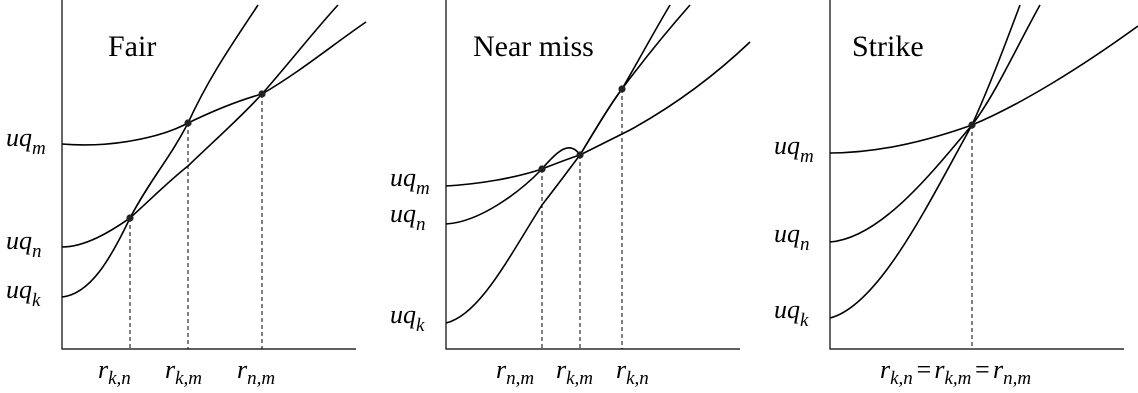 The height and width of the screenshot is (393, 1138). What do you see at coordinates (972, 125) in the screenshot?
I see `intersection-all` at bounding box center [972, 125].